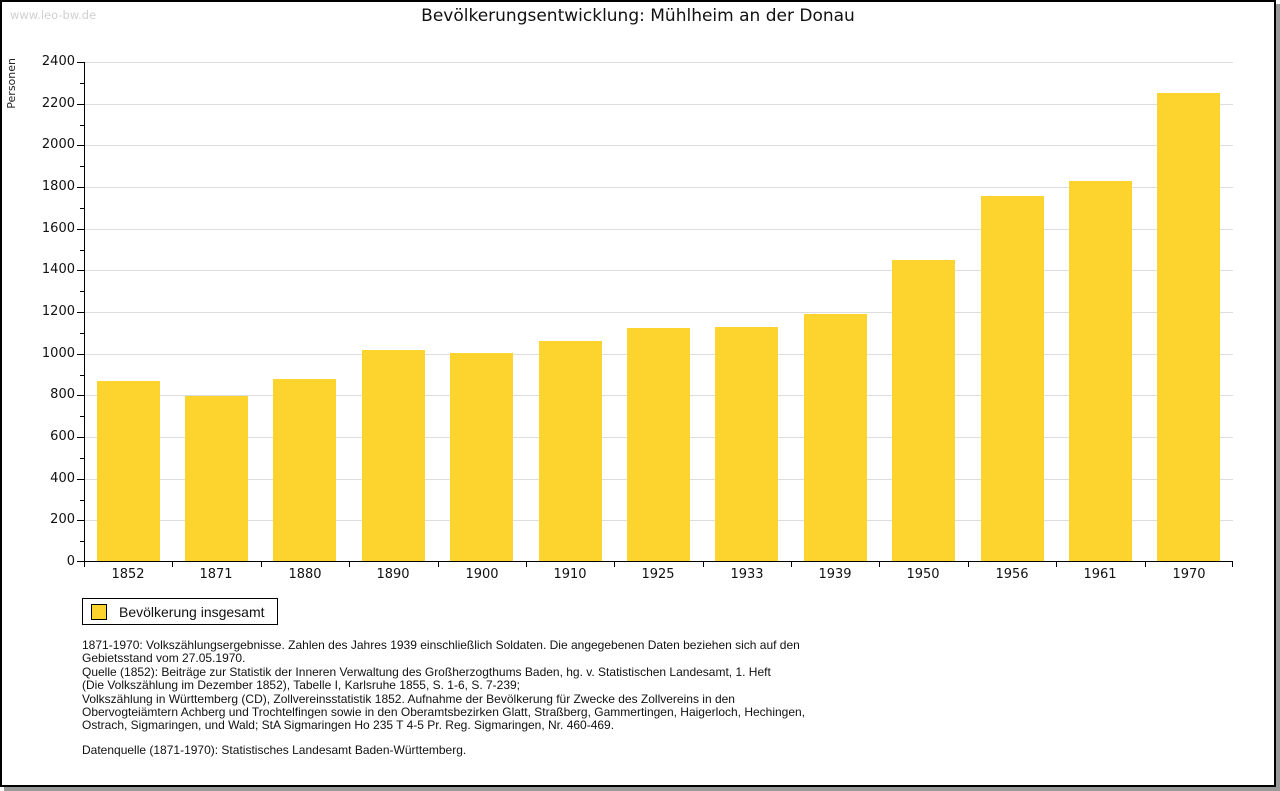  I want to click on x-tick-label: 1925, so click(658, 574).